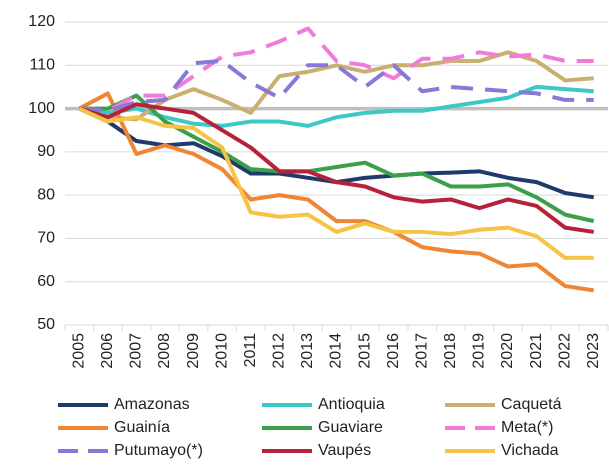  I want to click on x-tick-label: 2013, so click(307, 351).